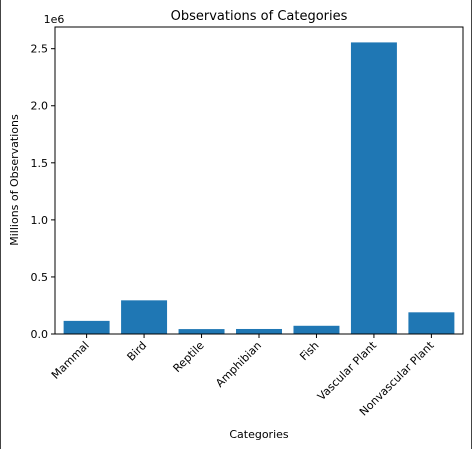  What do you see at coordinates (40, 49) in the screenshot?
I see `y-tick-label: 2.5` at bounding box center [40, 49].